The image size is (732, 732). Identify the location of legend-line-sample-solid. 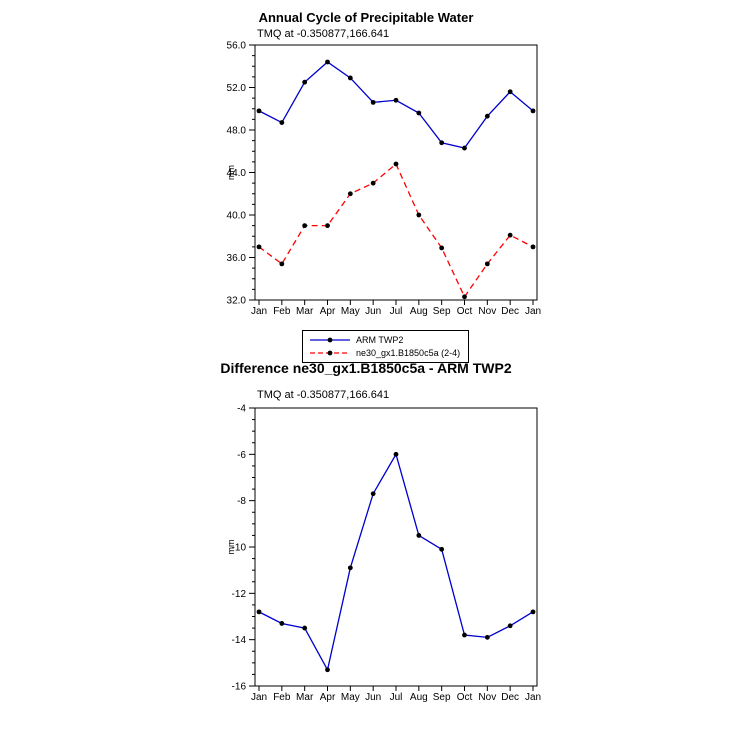
(330, 339).